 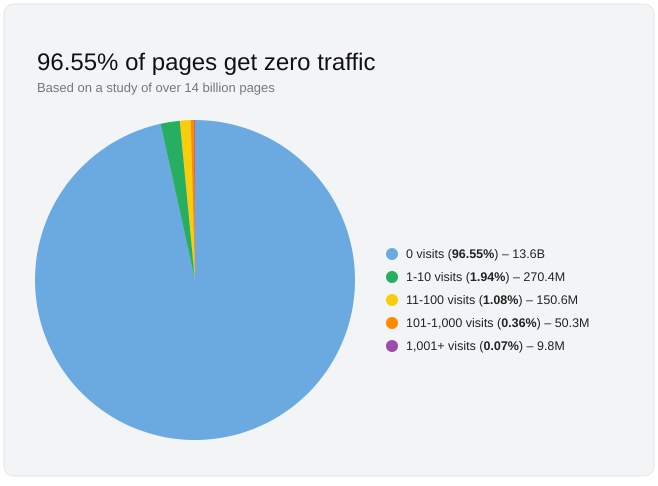 I want to click on chart-title: 96.55% of pages get zero traffic, so click(x=206, y=62).